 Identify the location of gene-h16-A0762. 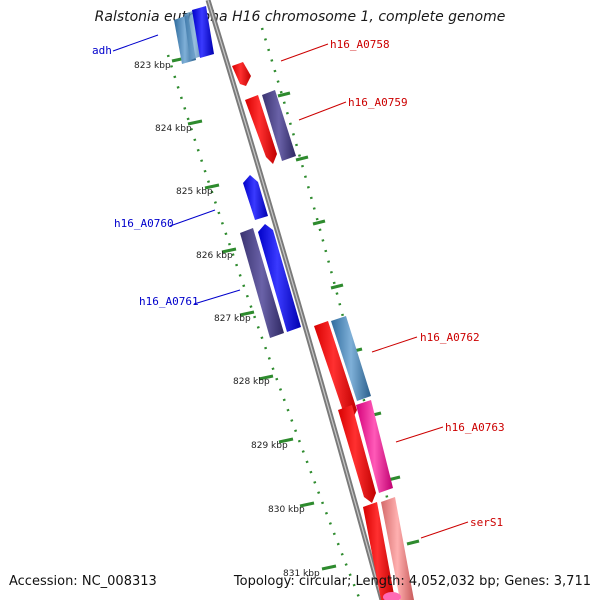
(351, 358).